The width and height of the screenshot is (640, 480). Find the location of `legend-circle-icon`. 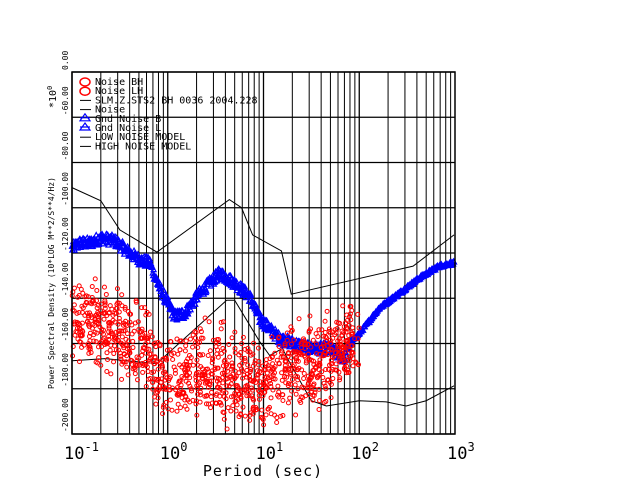

legend-circle-icon is located at coordinates (85, 82).